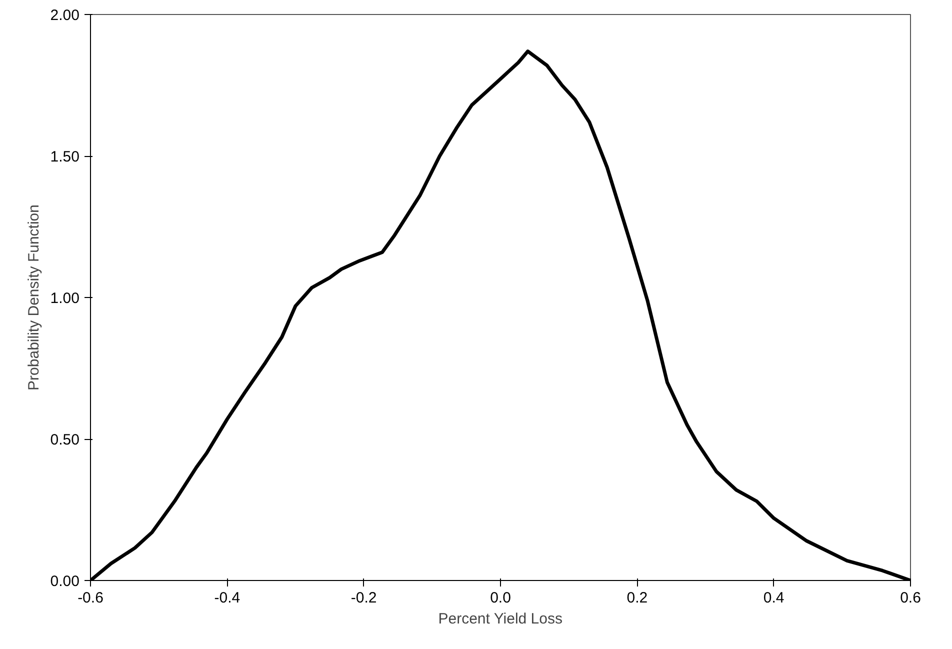 This screenshot has width=952, height=649. What do you see at coordinates (637, 598) in the screenshot?
I see `x-tick-label: 0.2` at bounding box center [637, 598].